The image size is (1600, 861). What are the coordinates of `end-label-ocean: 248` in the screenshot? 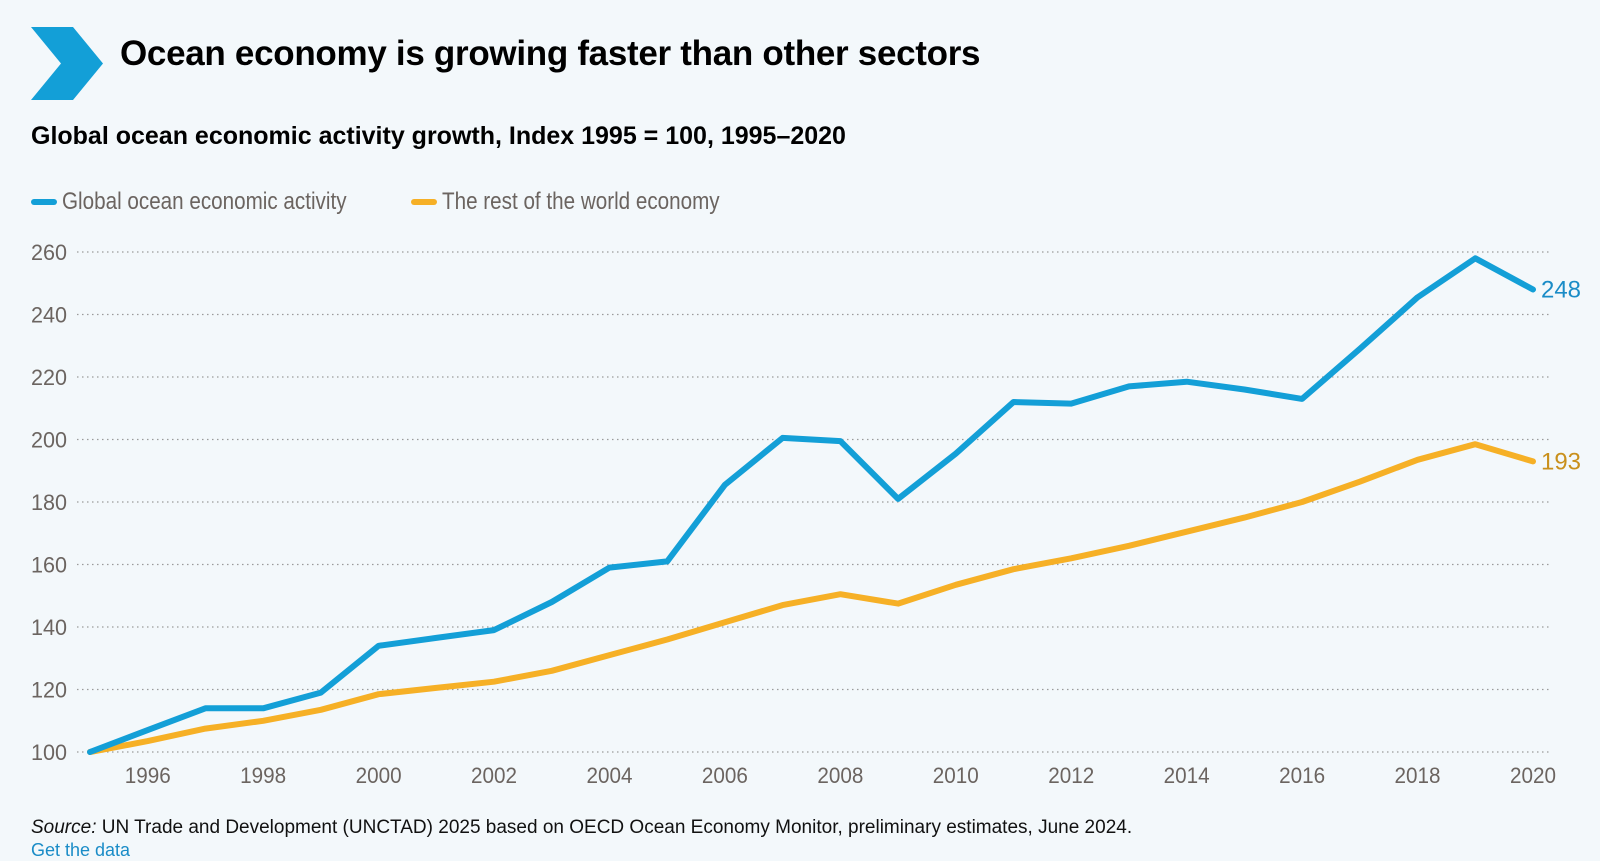 It's located at (1561, 290).